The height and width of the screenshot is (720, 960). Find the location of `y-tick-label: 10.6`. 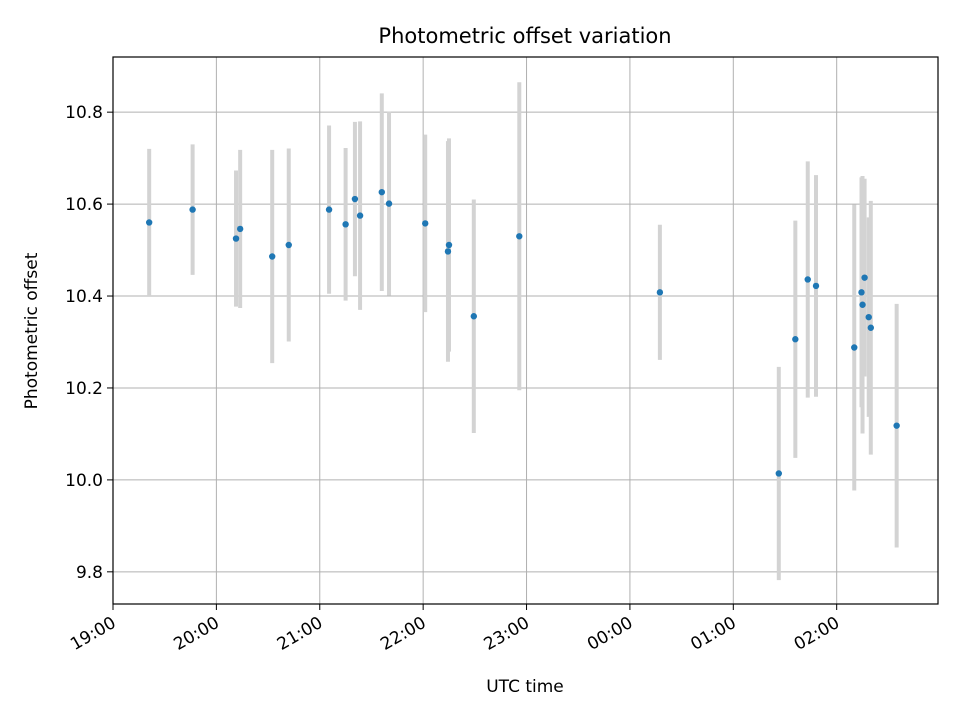

y-tick-label: 10.6 is located at coordinates (84, 205).